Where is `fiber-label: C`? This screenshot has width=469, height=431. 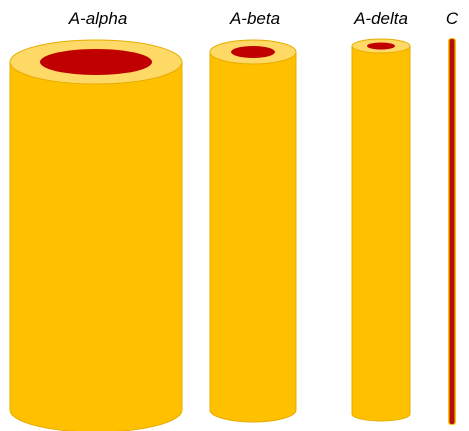
fiber-label: C is located at coordinates (452, 18).